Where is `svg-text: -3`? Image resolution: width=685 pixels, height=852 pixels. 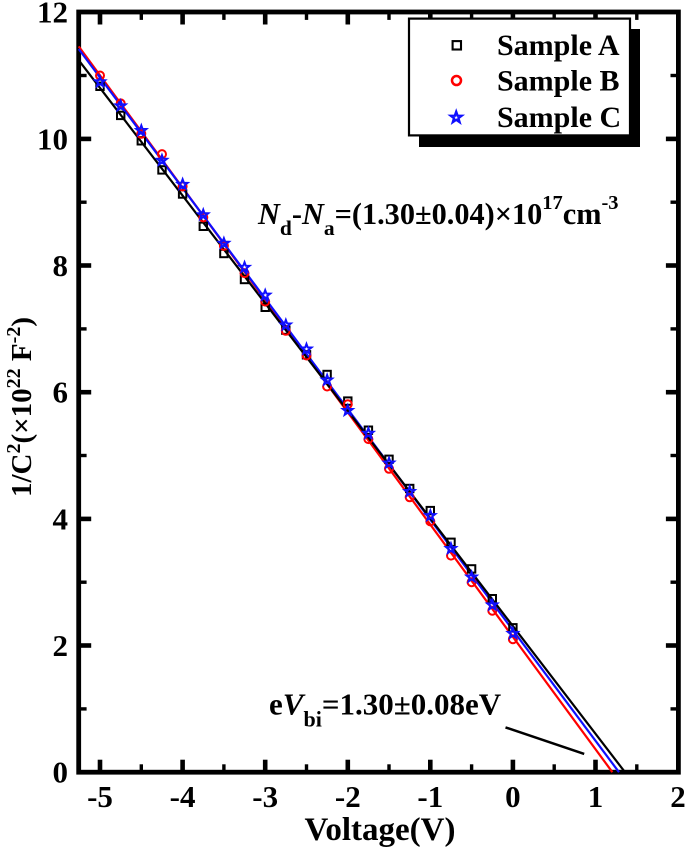
svg-text: -3 is located at coordinates (265, 796).